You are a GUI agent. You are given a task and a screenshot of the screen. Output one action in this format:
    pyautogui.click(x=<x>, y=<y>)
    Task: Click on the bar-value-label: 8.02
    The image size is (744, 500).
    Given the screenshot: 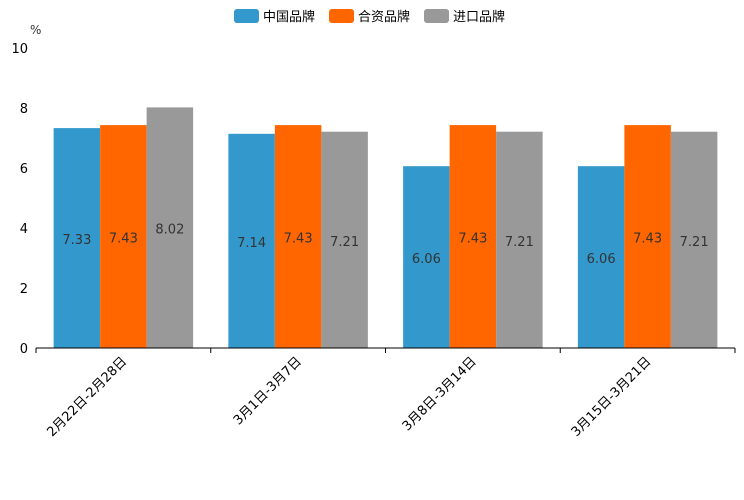 What is the action you would take?
    pyautogui.click(x=169, y=230)
    